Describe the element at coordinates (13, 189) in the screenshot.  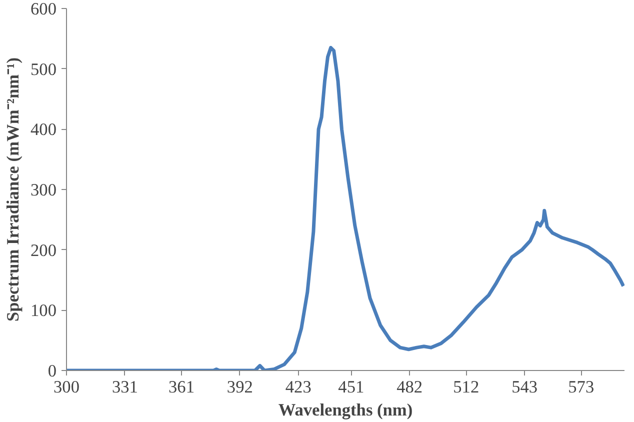
I see `y-axis-title: Spectrum Irradiance (mWm⁻²nm⁻¹)` at that location.